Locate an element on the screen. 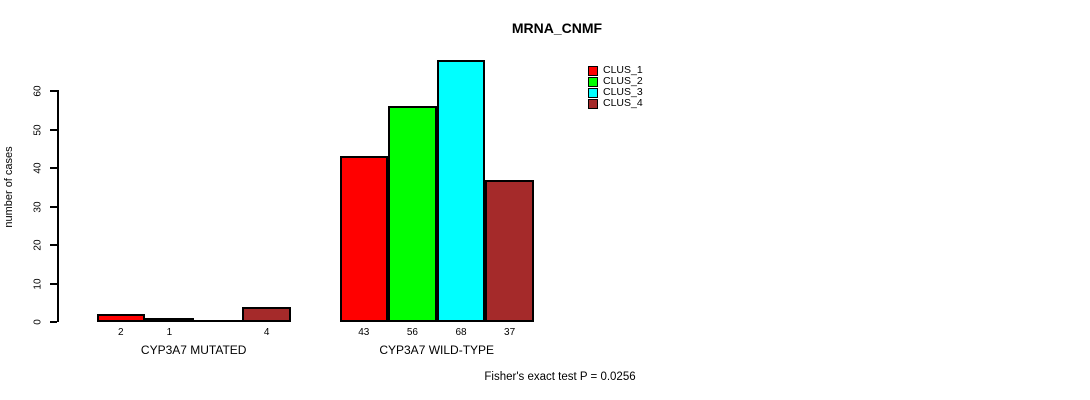 This screenshot has width=1090, height=400. bar-clus_3-zero is located at coordinates (218, 321).